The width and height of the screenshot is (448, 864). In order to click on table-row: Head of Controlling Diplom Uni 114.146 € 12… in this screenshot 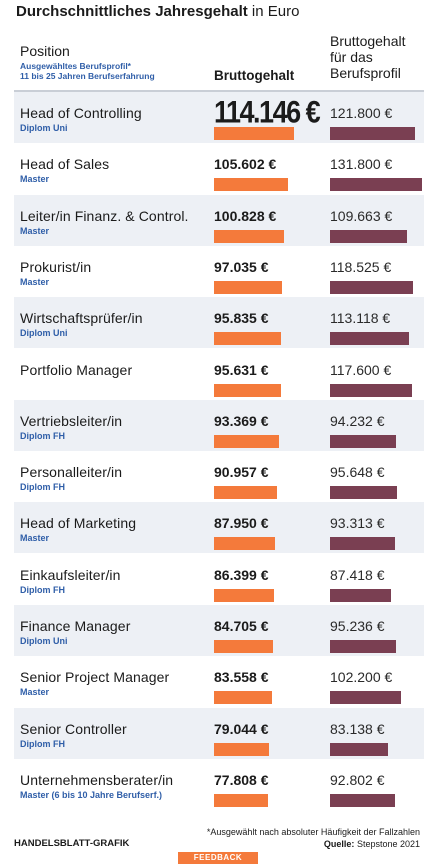, I will do `click(219, 117)`.